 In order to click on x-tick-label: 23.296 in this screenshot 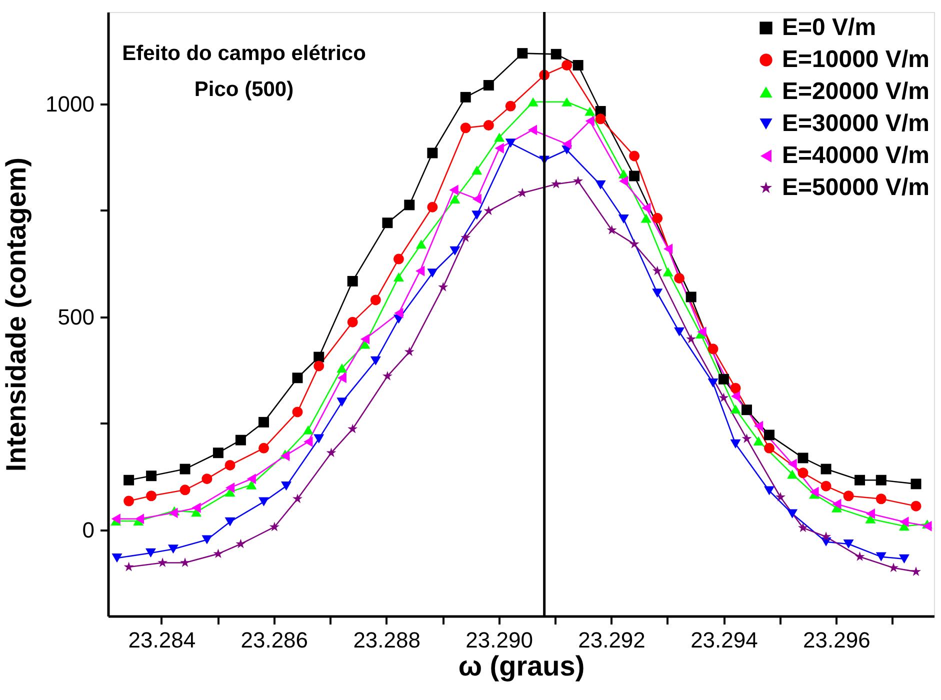, I will do `click(836, 640)`.